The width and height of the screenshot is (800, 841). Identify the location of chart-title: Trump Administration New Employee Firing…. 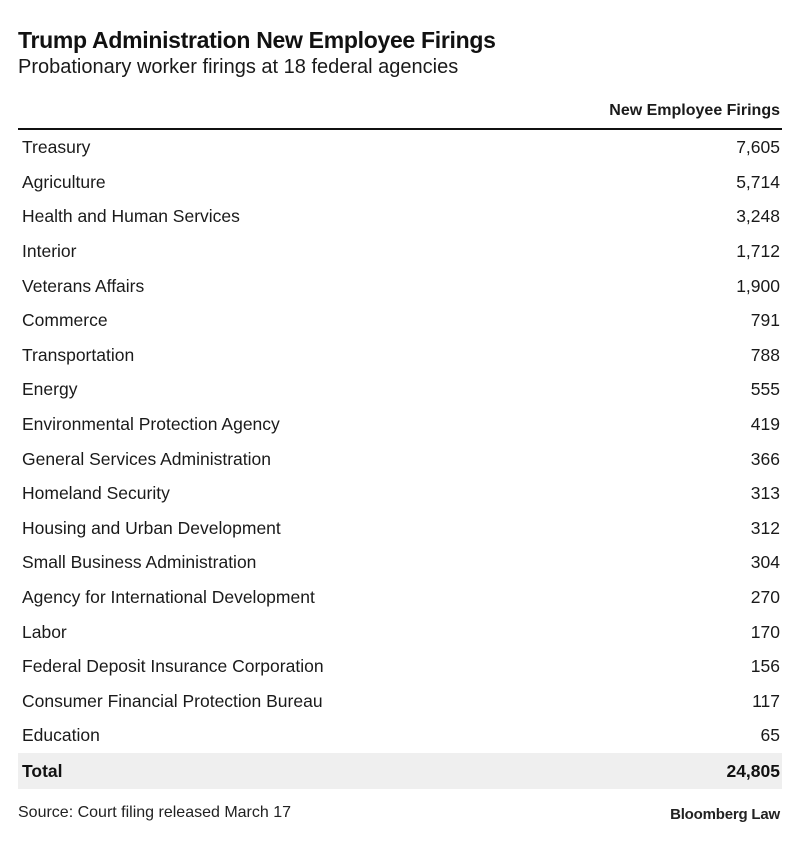
(257, 40).